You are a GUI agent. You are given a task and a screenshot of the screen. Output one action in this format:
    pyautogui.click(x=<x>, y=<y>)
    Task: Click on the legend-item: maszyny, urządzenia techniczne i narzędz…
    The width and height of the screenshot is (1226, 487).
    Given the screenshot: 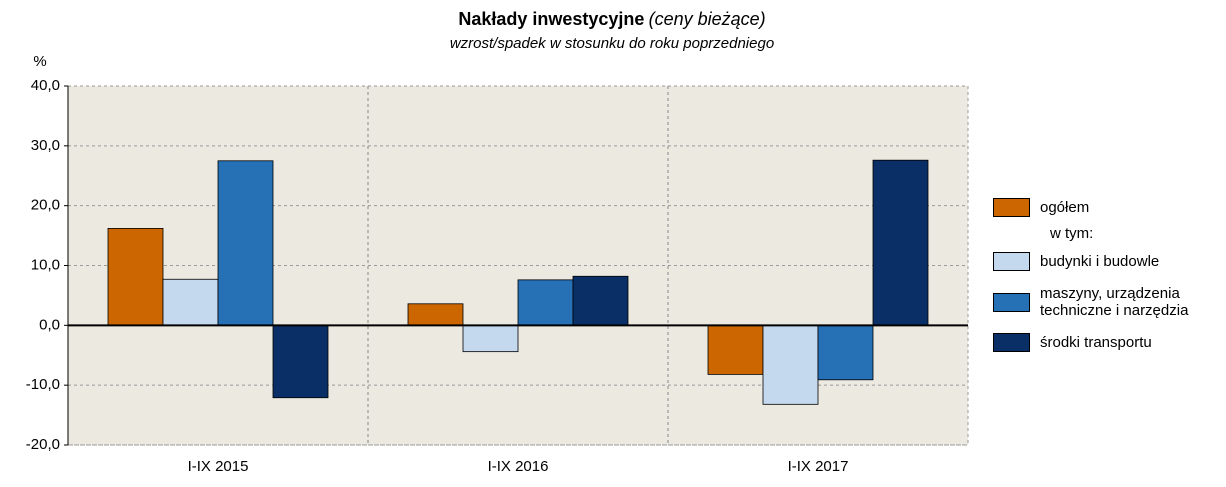 What is the action you would take?
    pyautogui.click(x=1109, y=302)
    